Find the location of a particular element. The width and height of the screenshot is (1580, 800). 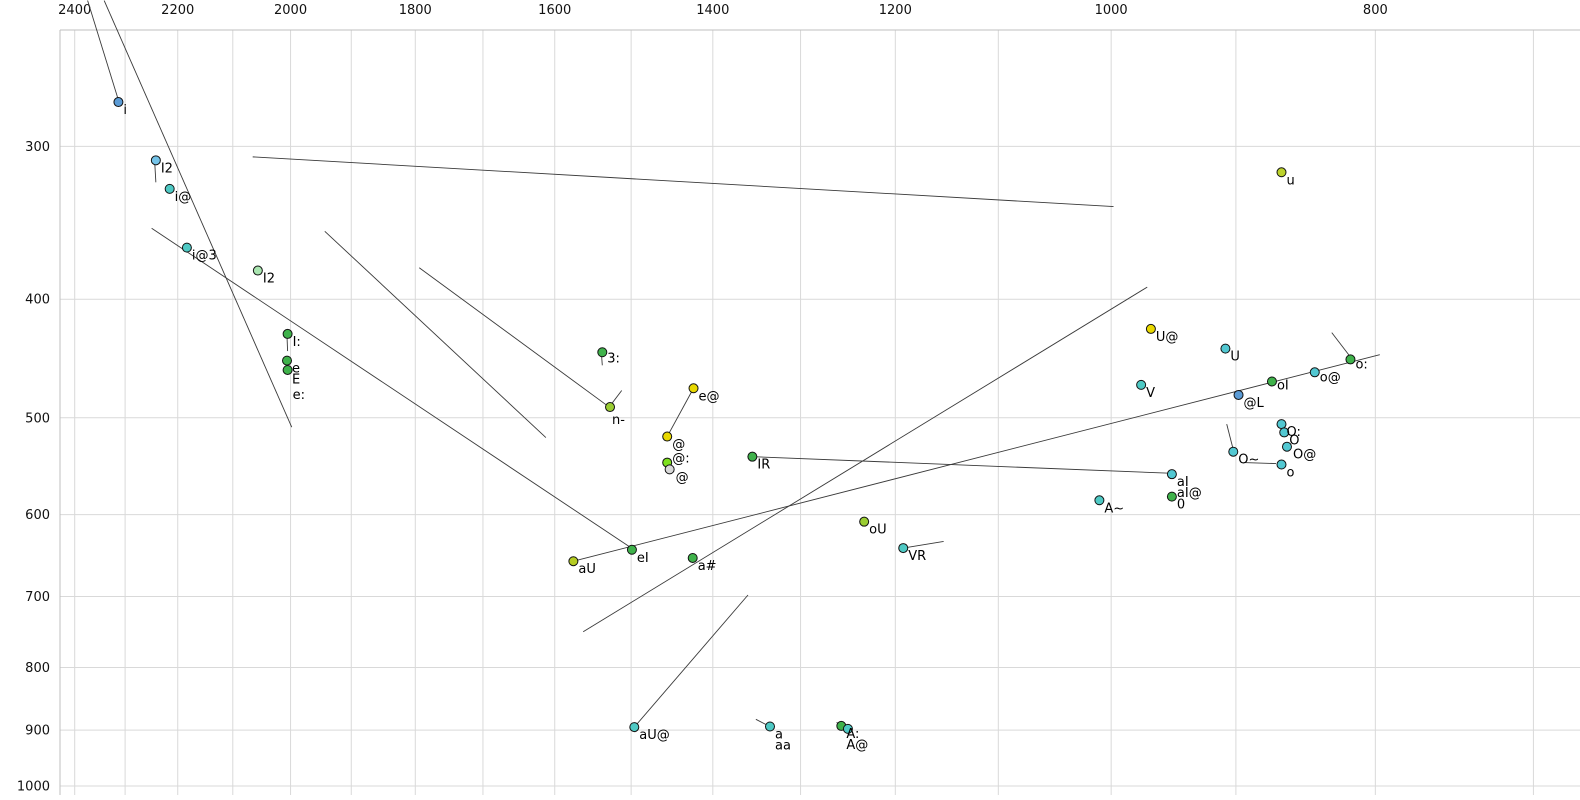

vowel-label: u is located at coordinates (1290, 180).